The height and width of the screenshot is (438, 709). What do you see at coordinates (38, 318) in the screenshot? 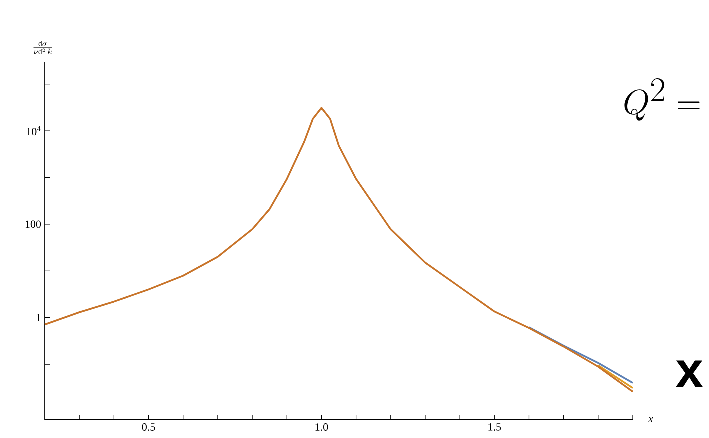
I see `y-tick-label: 1` at bounding box center [38, 318].